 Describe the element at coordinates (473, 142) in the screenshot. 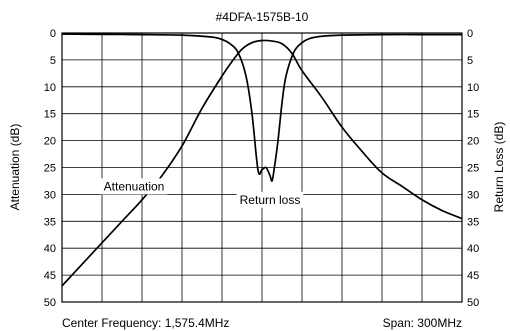

I see `y-tick-label-right: 20` at that location.